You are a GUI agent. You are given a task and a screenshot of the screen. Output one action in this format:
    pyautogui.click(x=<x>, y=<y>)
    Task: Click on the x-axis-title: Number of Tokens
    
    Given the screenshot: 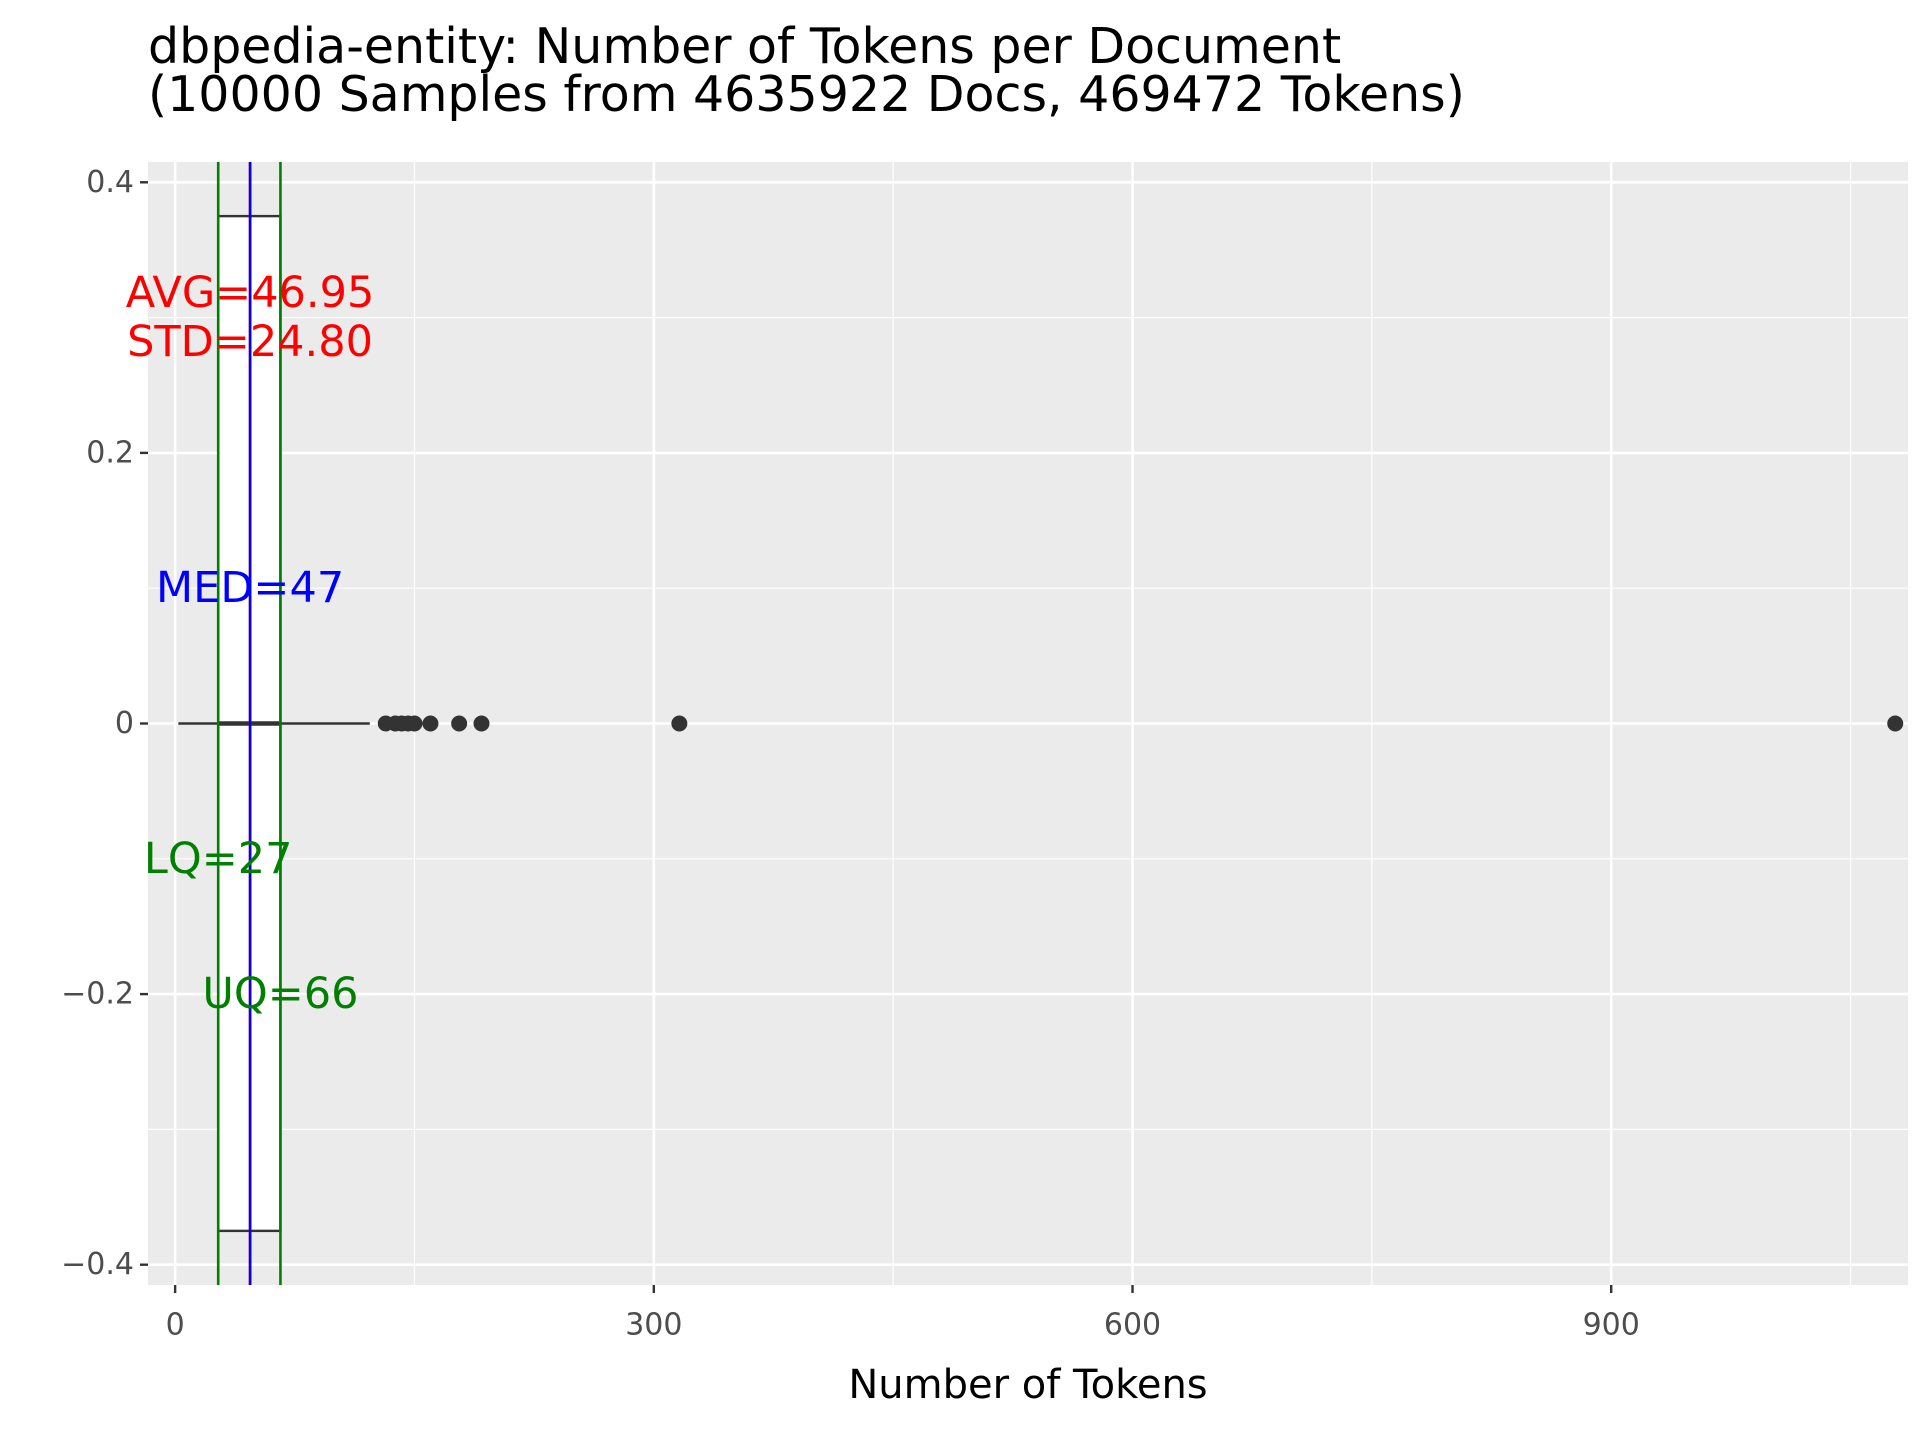 What is the action you would take?
    pyautogui.click(x=1027, y=1385)
    